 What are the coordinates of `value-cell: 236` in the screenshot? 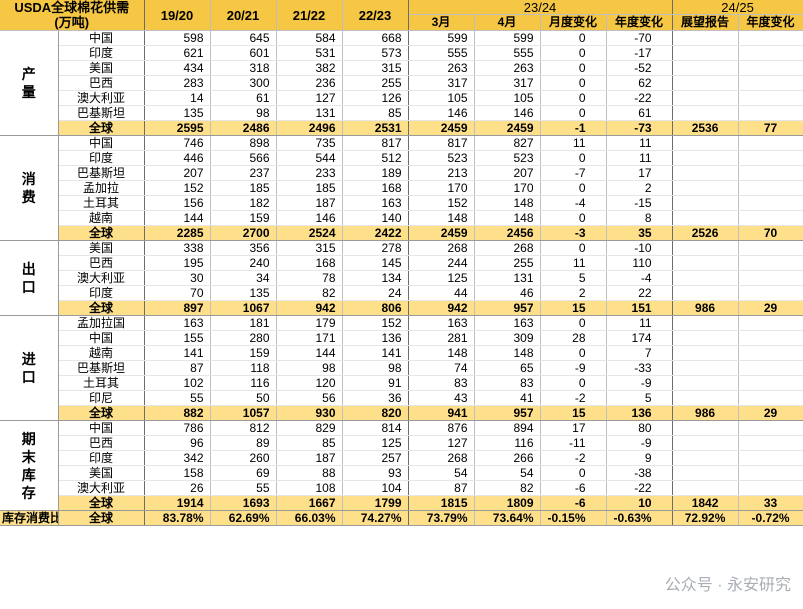 It's located at (309, 83).